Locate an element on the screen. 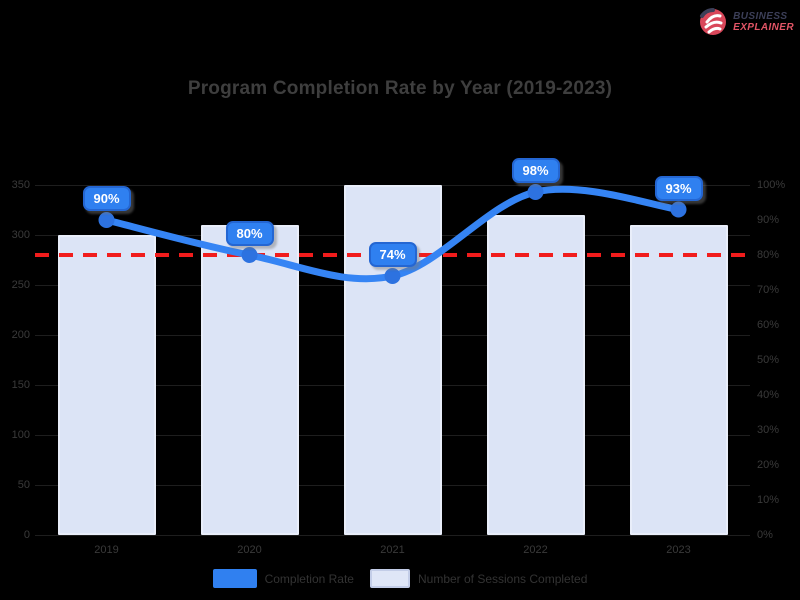  y-axis-label-left: 200 is located at coordinates (20, 335).